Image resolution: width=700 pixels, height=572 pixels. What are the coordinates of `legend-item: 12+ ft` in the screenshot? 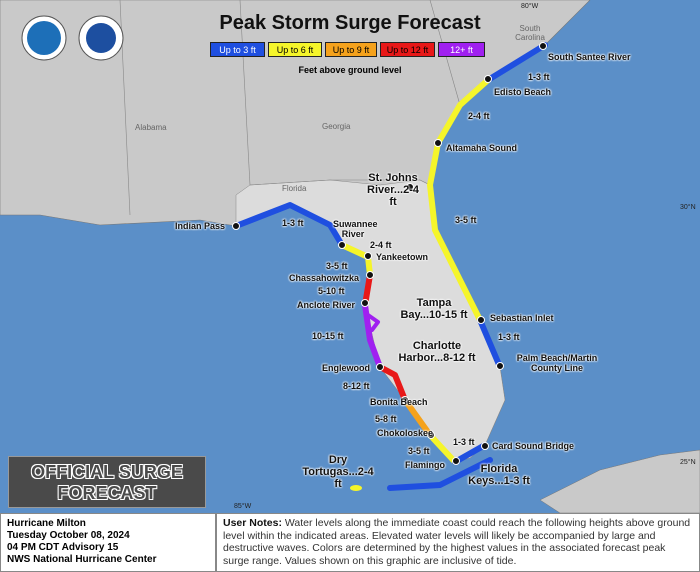 It's located at (461, 49).